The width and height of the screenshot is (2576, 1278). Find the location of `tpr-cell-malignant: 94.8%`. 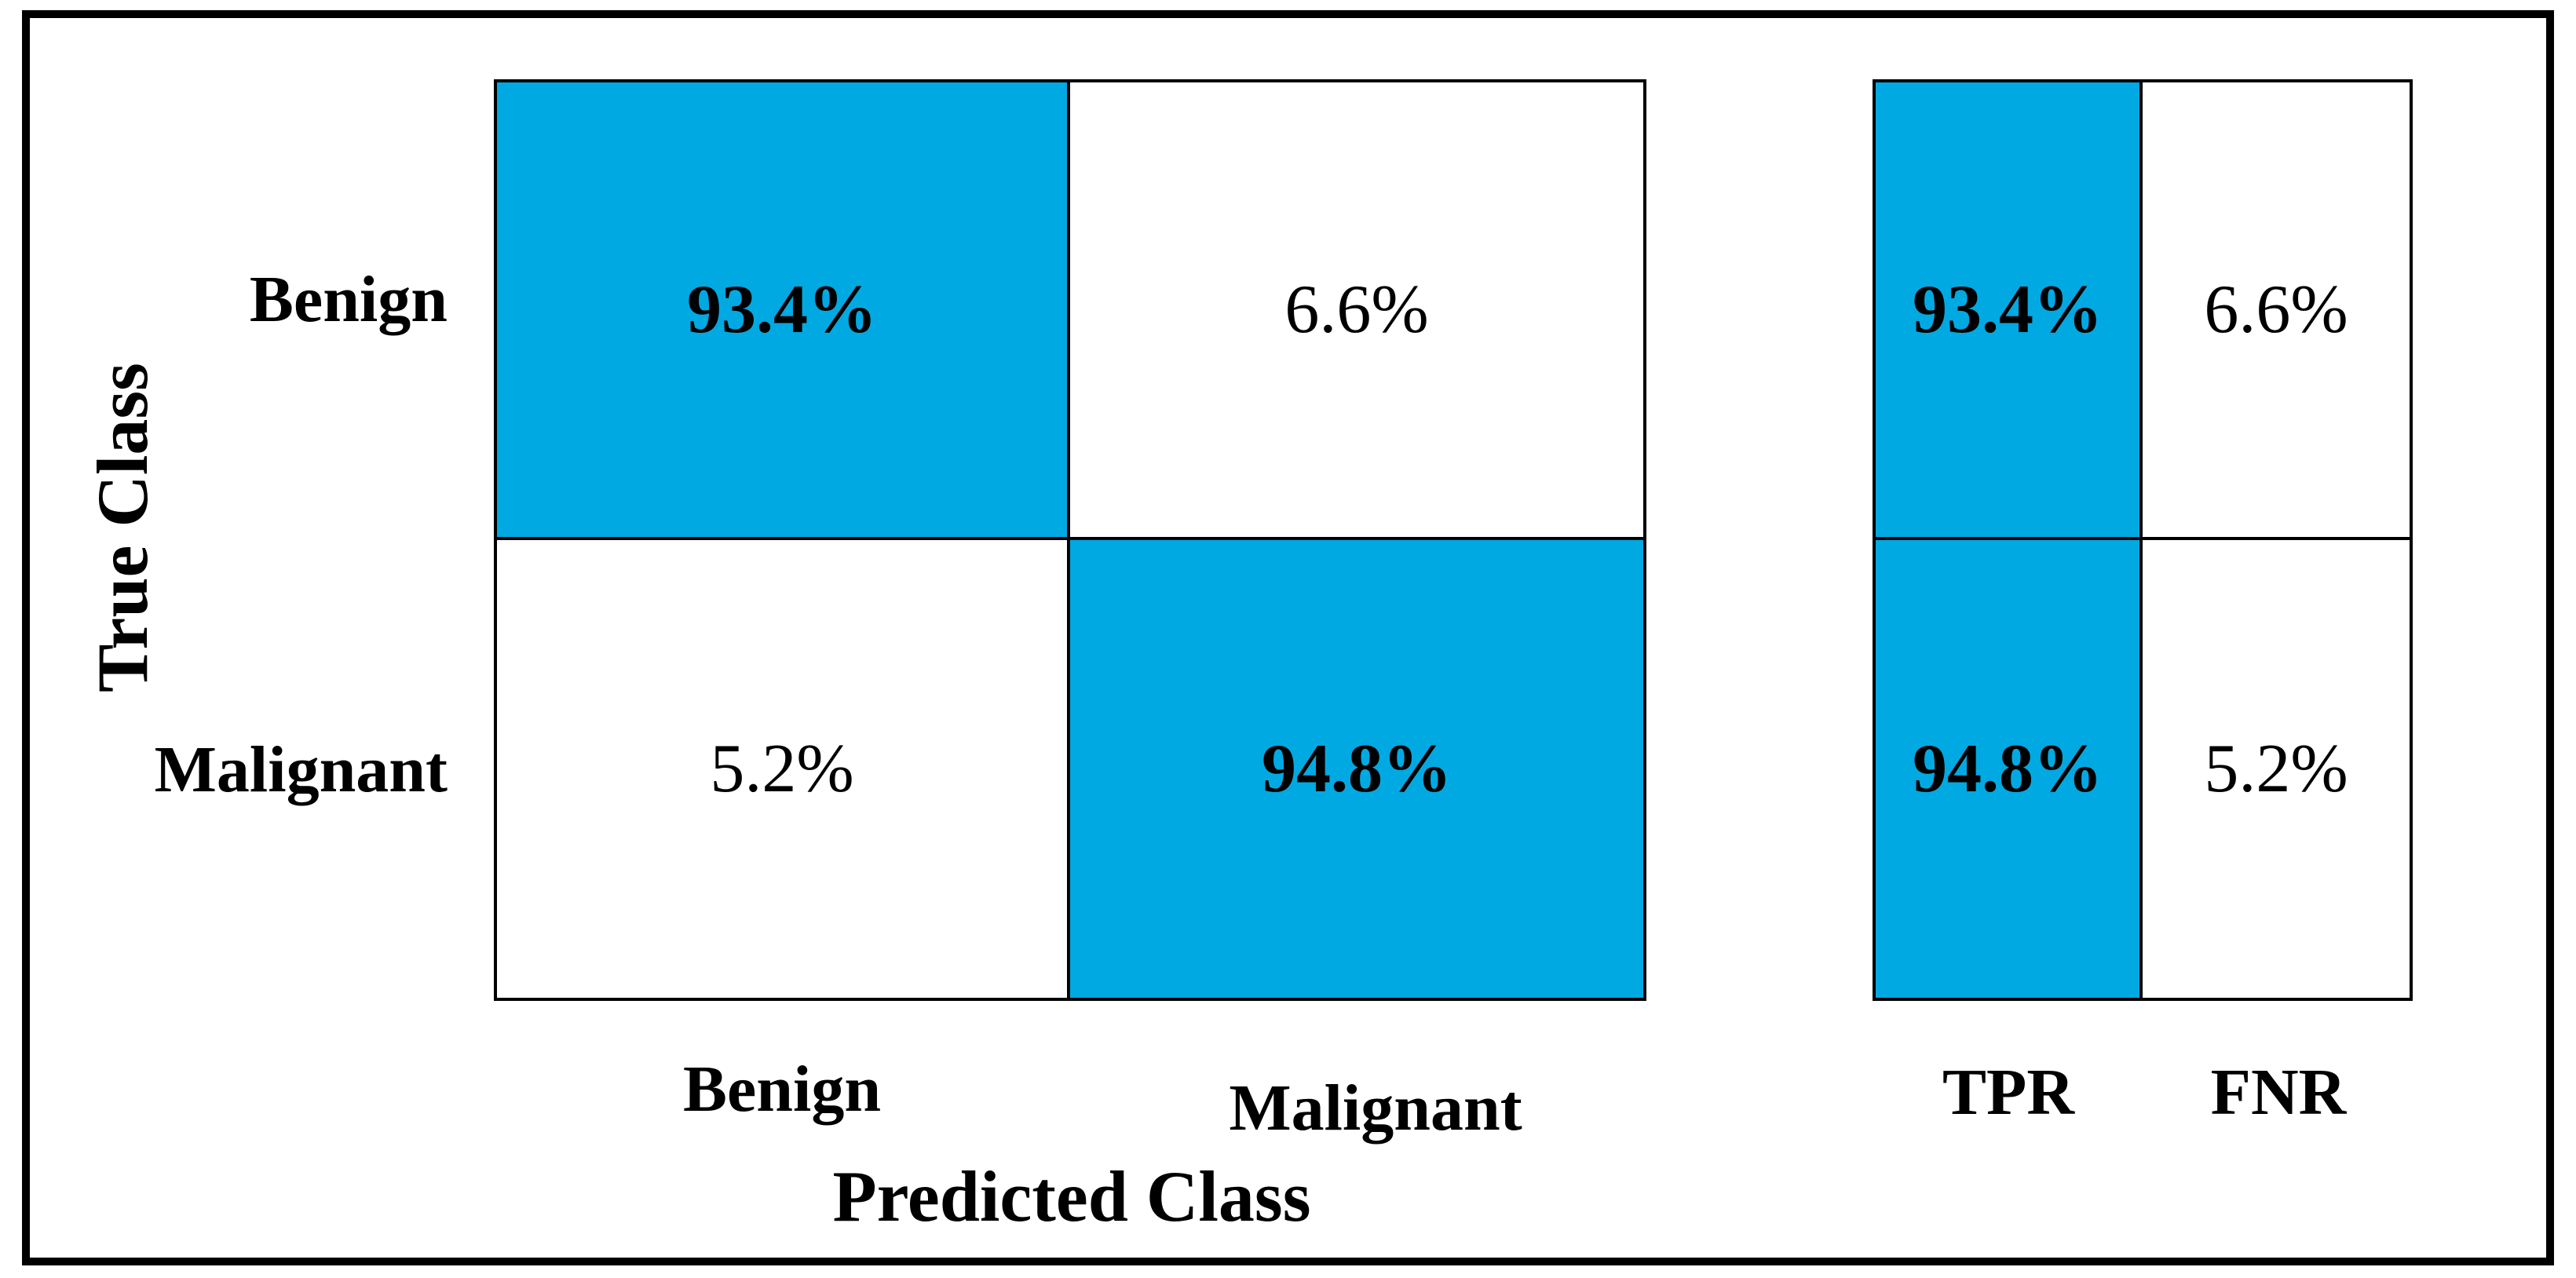

tpr-cell-malignant: 94.8% is located at coordinates (2010, 769).